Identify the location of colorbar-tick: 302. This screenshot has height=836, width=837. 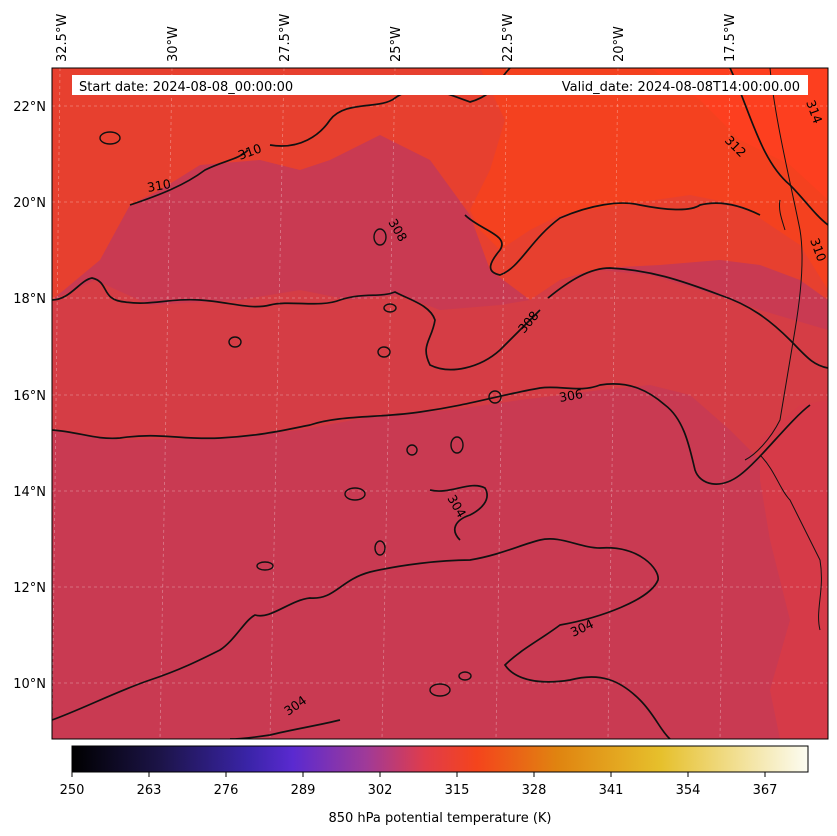
(380, 790).